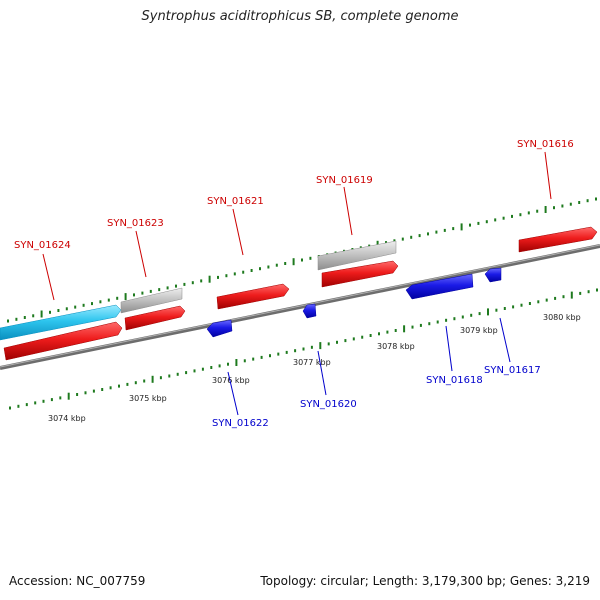 This screenshot has width=600, height=600. Describe the element at coordinates (545, 144) in the screenshot. I see `gene-label: SYN_01616` at that location.